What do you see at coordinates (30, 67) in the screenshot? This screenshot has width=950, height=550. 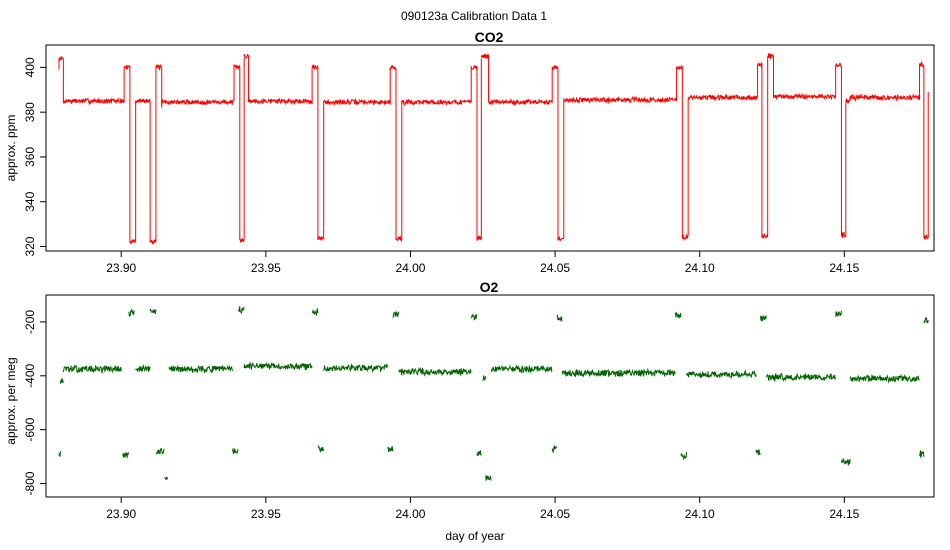 I see `co2-y-tick-label: 400` at bounding box center [30, 67].